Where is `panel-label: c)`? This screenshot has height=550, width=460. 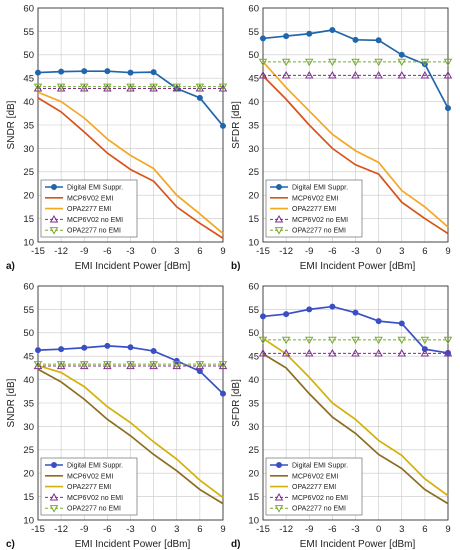
panel-label: c) is located at coordinates (10, 544).